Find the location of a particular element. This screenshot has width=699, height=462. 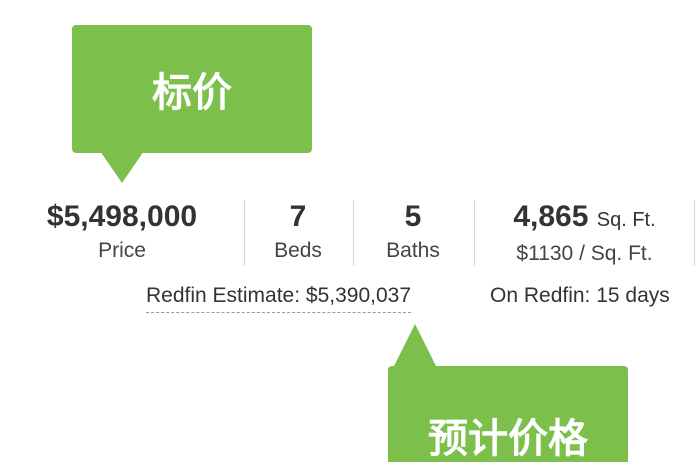

price-label: Price is located at coordinates (122, 250).